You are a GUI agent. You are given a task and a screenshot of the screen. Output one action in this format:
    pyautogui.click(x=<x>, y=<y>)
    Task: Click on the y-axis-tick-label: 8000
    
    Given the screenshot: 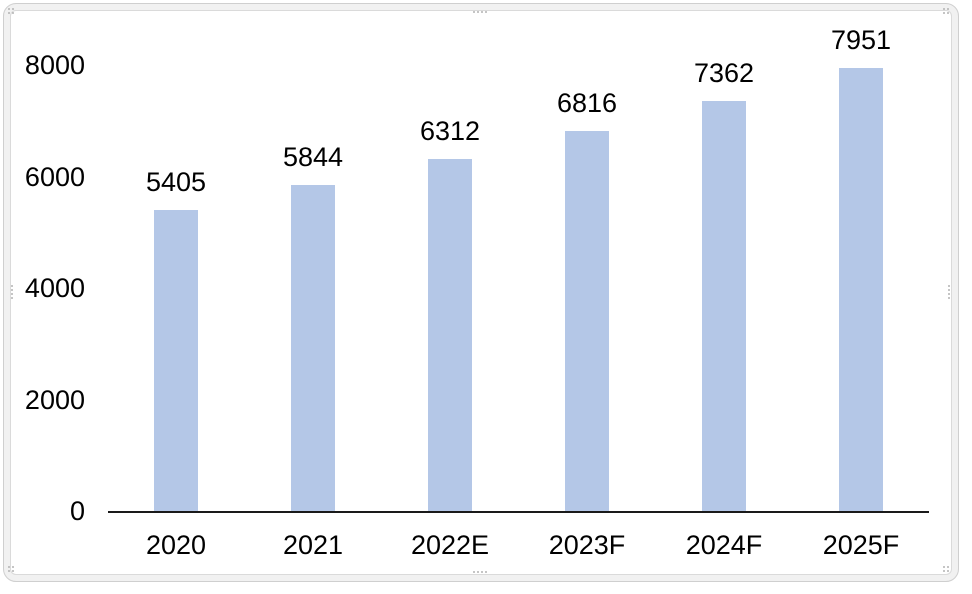 What is the action you would take?
    pyautogui.click(x=54, y=65)
    